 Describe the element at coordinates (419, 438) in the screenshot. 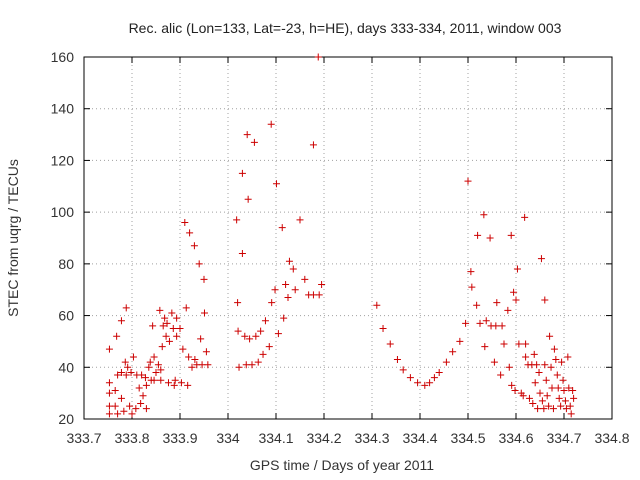

I see `x-tick-label: 334.4` at that location.